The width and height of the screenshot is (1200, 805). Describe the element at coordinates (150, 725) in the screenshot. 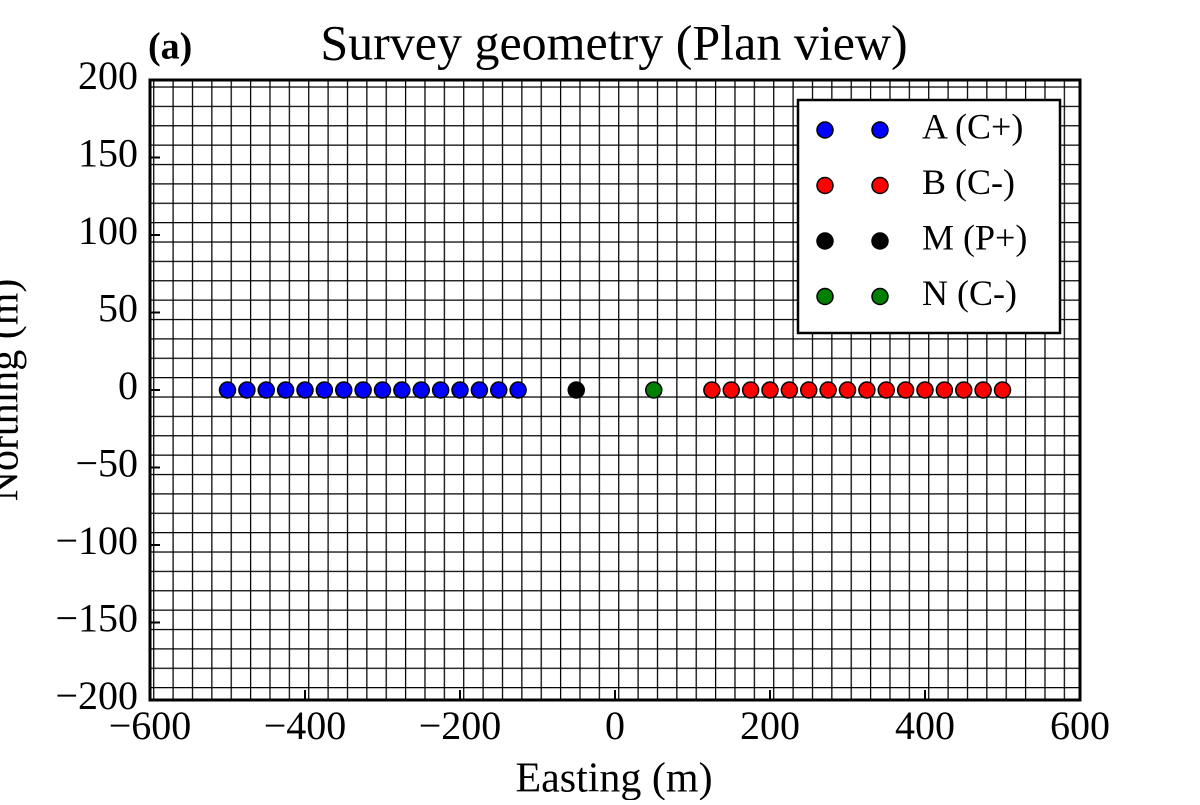

I see `x-tick-label: −600` at that location.